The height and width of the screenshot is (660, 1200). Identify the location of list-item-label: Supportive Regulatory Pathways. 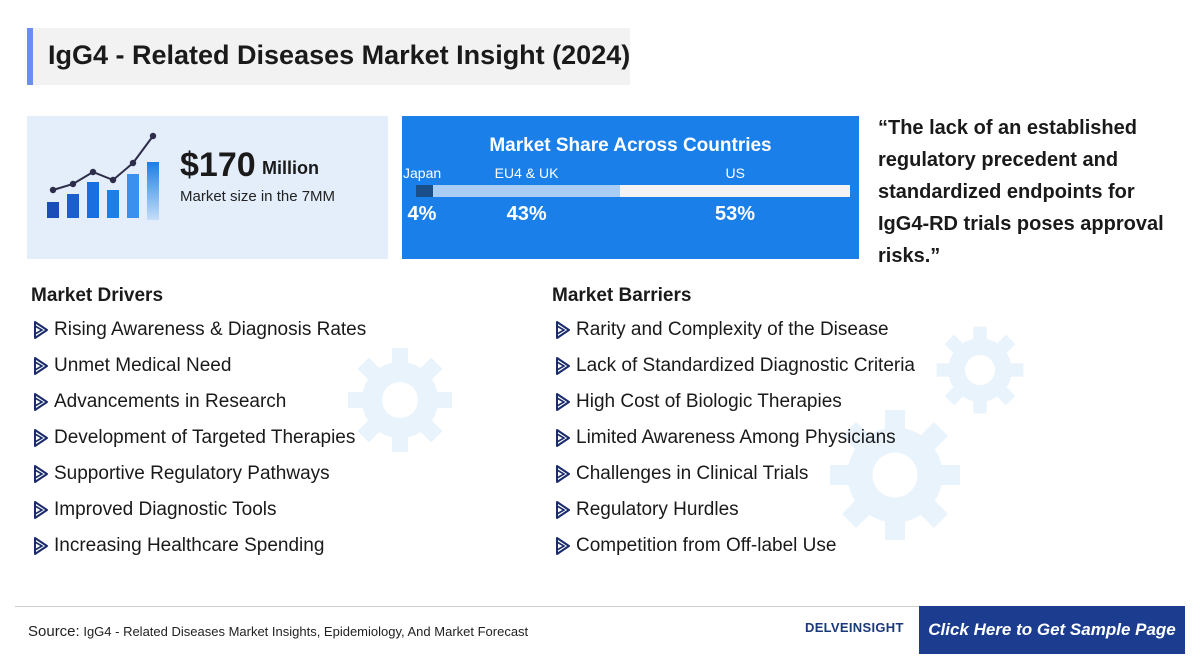
(192, 473).